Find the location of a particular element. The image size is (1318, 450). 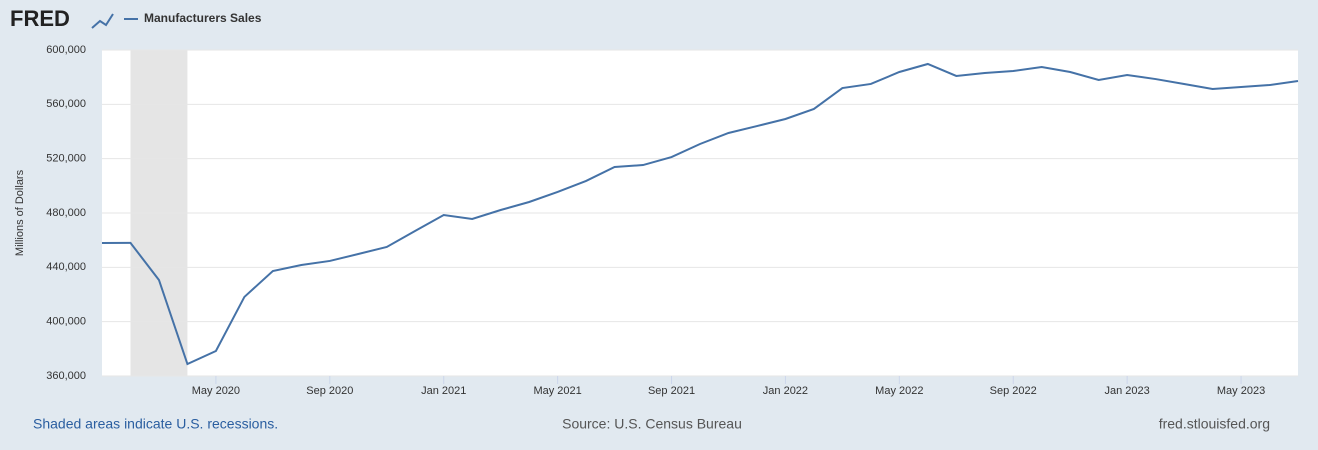

y-tick-label: 360,000 is located at coordinates (66, 376).